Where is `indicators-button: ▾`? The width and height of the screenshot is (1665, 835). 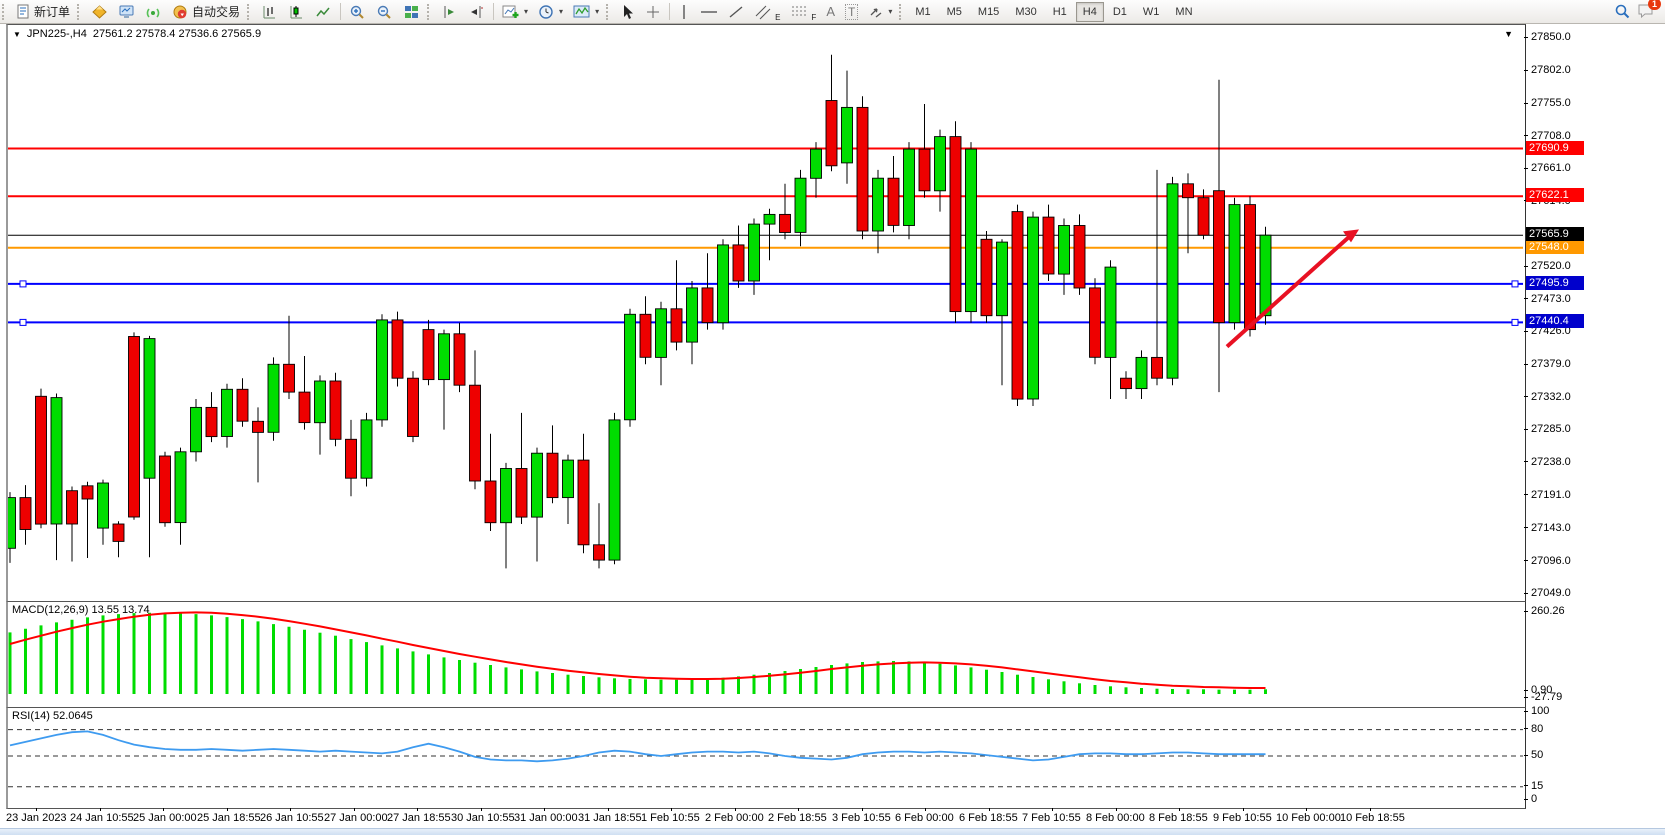 indicators-button: ▾ is located at coordinates (515, 12).